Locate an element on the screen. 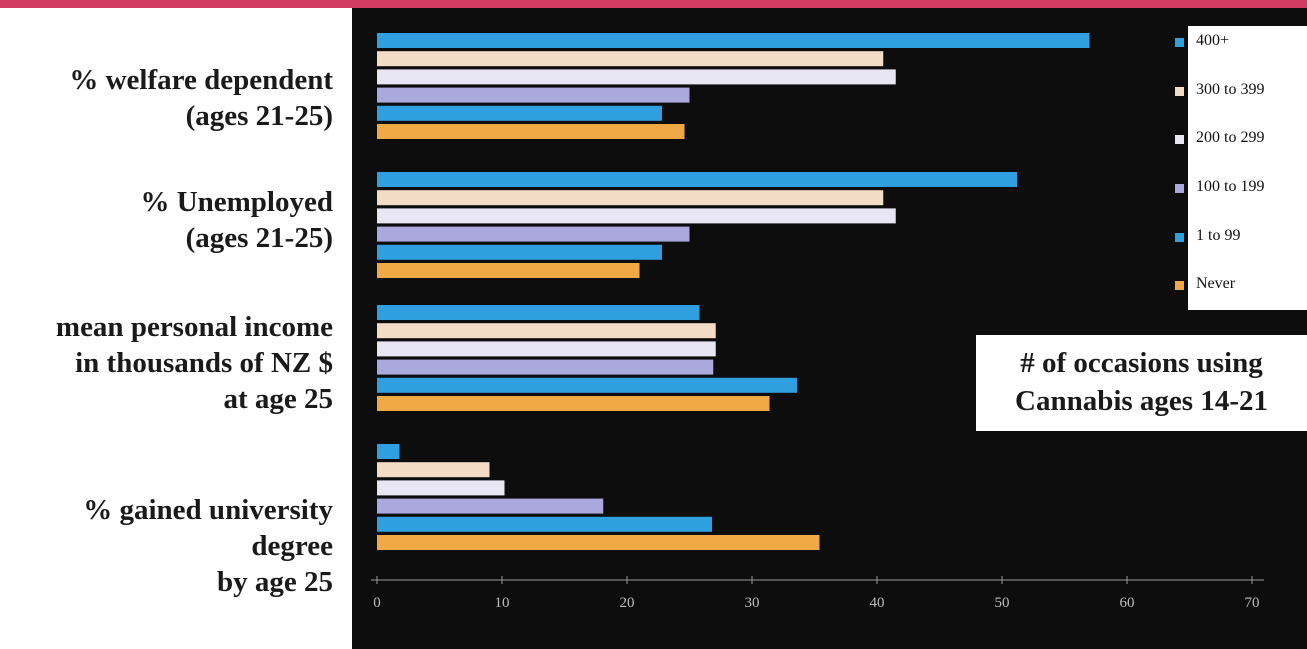 Image resolution: width=1307 pixels, height=649 pixels. legend-label: 200 to 299 is located at coordinates (1230, 137).